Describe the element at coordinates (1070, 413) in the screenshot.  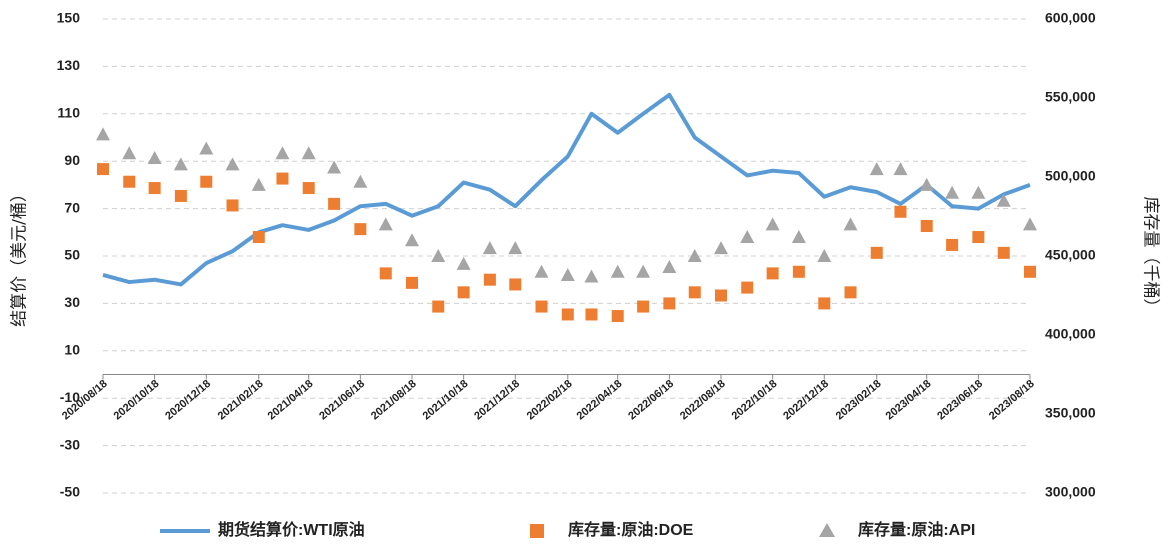
I see `y2-tick-label: 350,000` at that location.